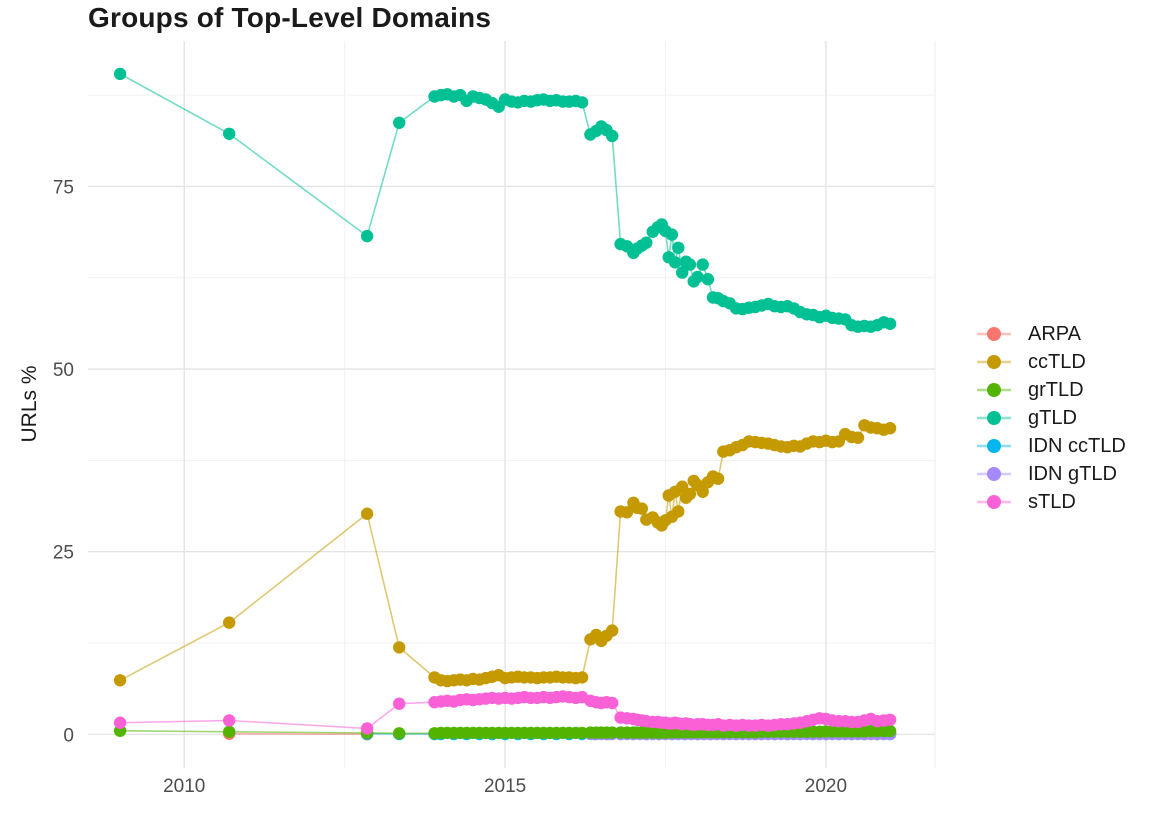 The width and height of the screenshot is (1164, 827). I want to click on x-axis-tick-labels: 2010 2015 2020, so click(505, 786).